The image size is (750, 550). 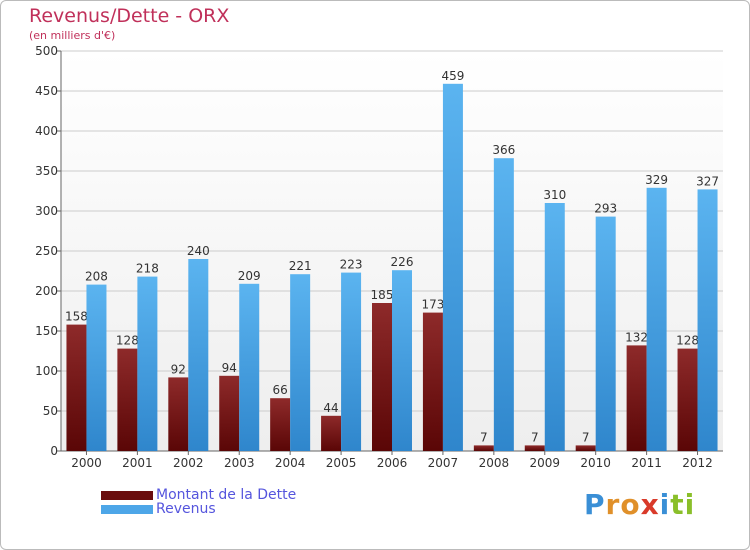 I want to click on data-label-revenus: 366, so click(x=503, y=150).